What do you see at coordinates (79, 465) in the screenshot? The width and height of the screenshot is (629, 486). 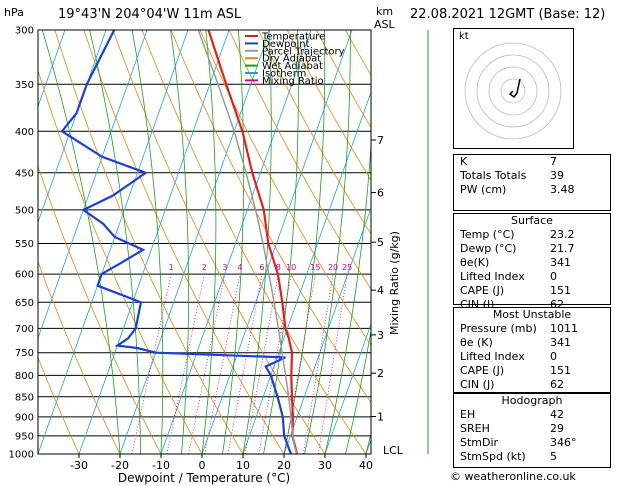 I see `x-tick-label: -30` at bounding box center [79, 465].